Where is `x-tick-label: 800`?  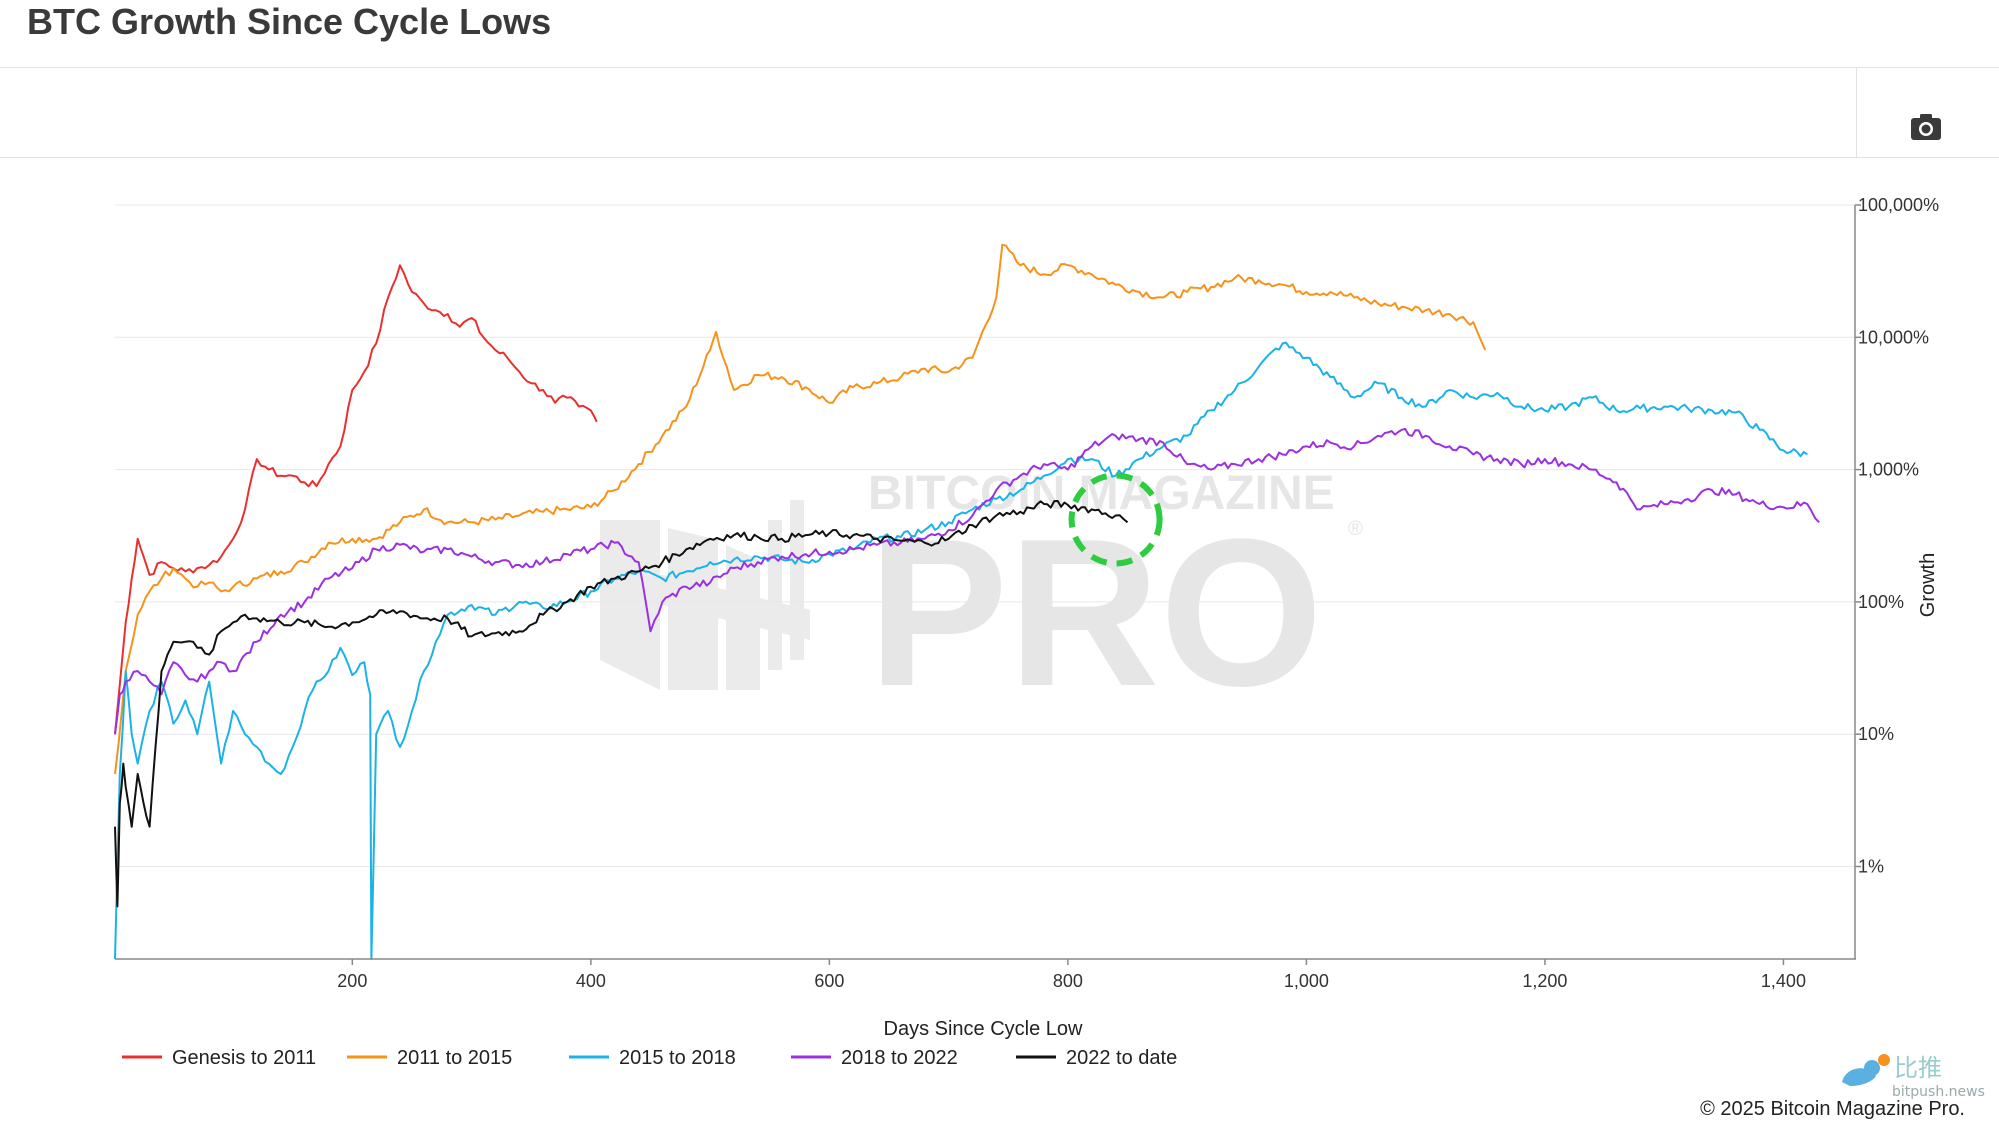
x-tick-label: 800 is located at coordinates (1068, 981).